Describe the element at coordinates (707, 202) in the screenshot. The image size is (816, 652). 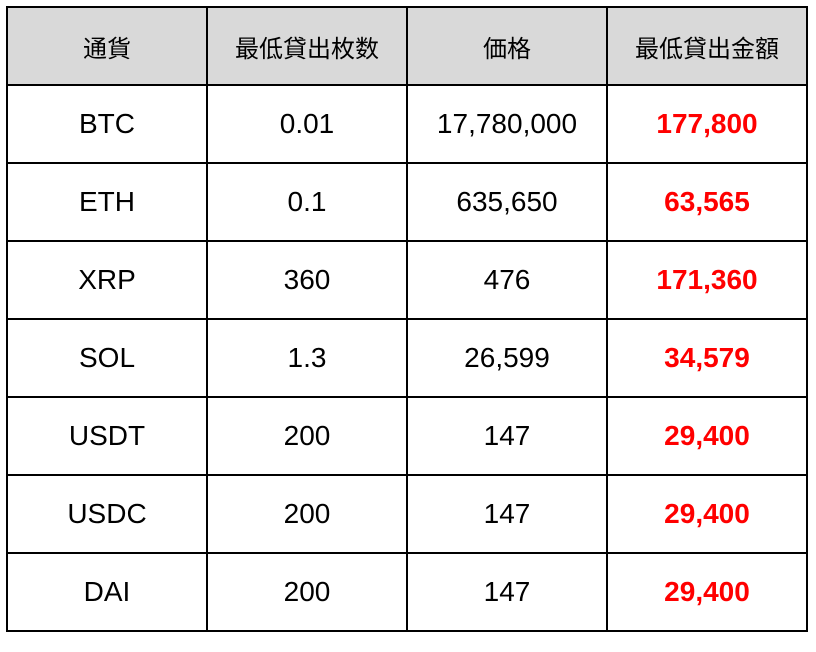
I see `cell-min-amount: 63,565` at that location.